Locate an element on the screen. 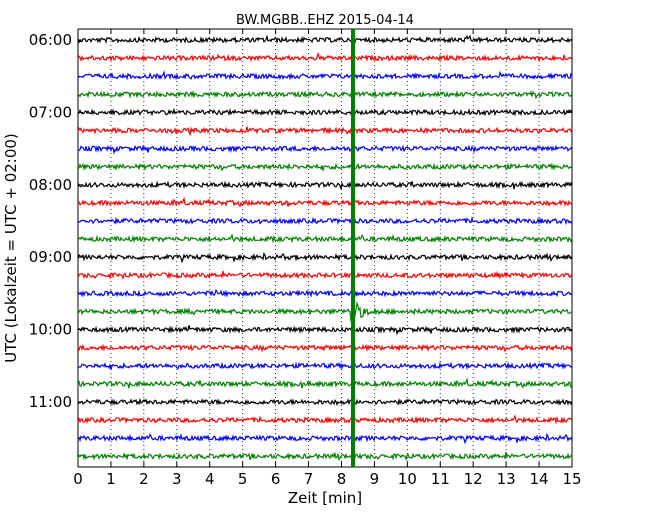  x-tick-label: 4 is located at coordinates (210, 479).